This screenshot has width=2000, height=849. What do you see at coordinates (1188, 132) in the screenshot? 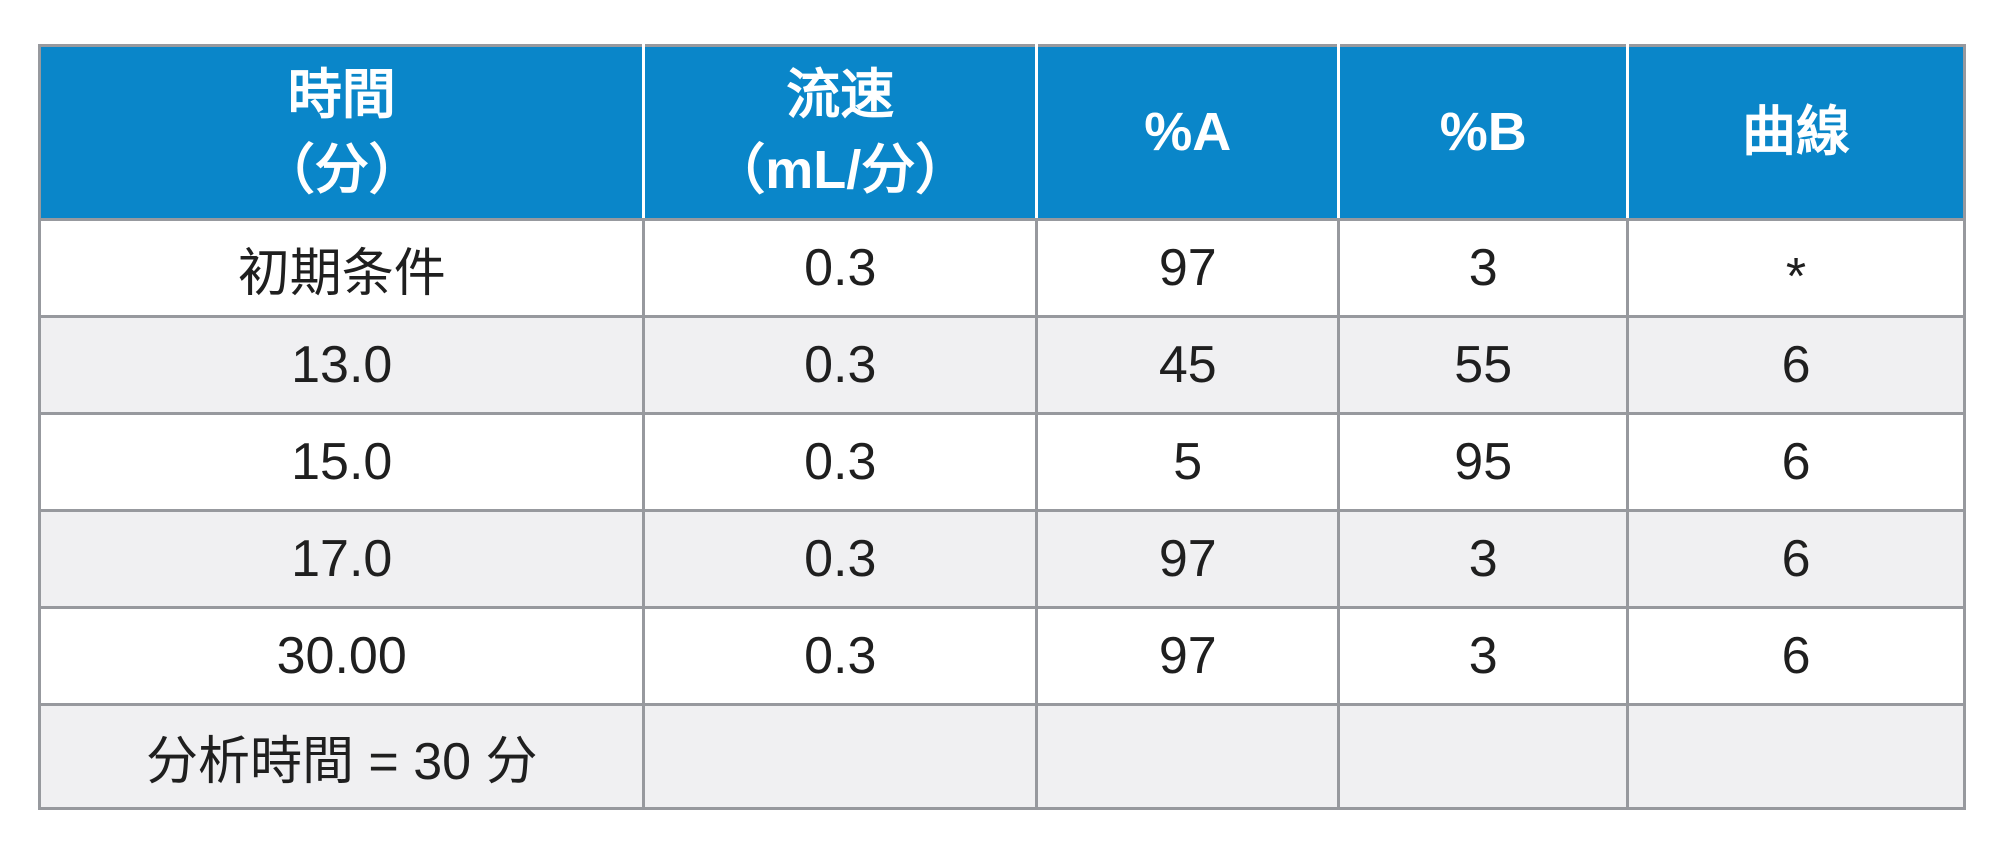
I see `col-header-percent-a: %A` at bounding box center [1188, 132].